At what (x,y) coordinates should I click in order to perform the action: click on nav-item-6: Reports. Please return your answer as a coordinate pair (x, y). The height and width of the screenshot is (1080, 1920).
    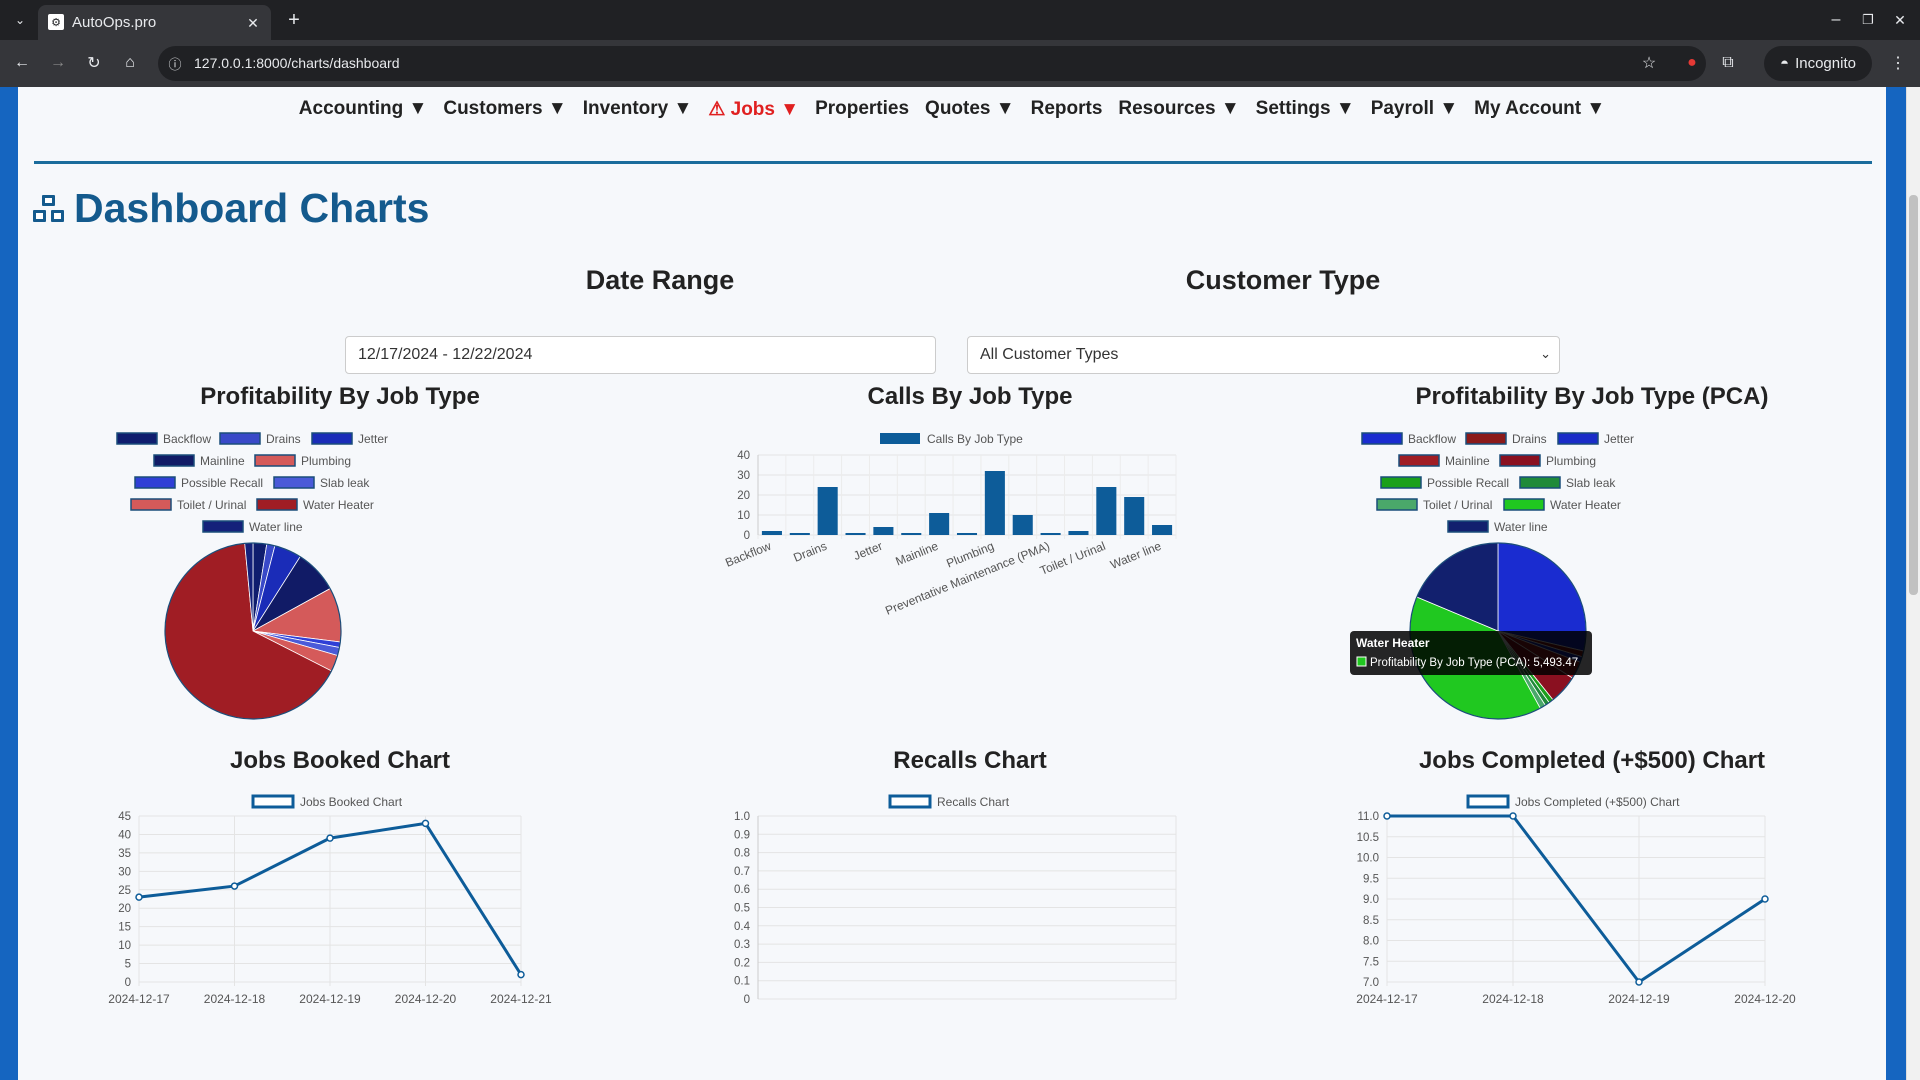
    Looking at the image, I should click on (1066, 108).